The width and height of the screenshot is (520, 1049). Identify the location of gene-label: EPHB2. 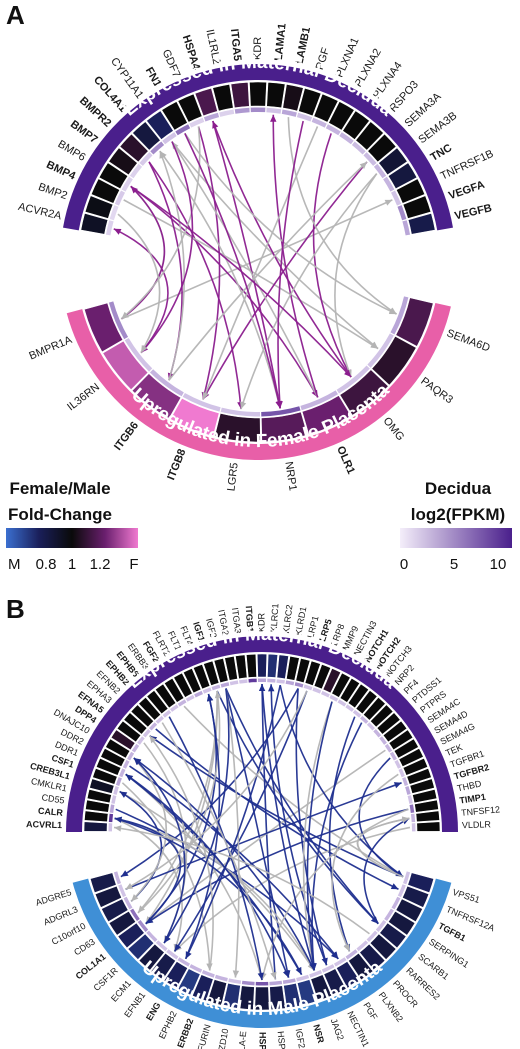
(168, 1025).